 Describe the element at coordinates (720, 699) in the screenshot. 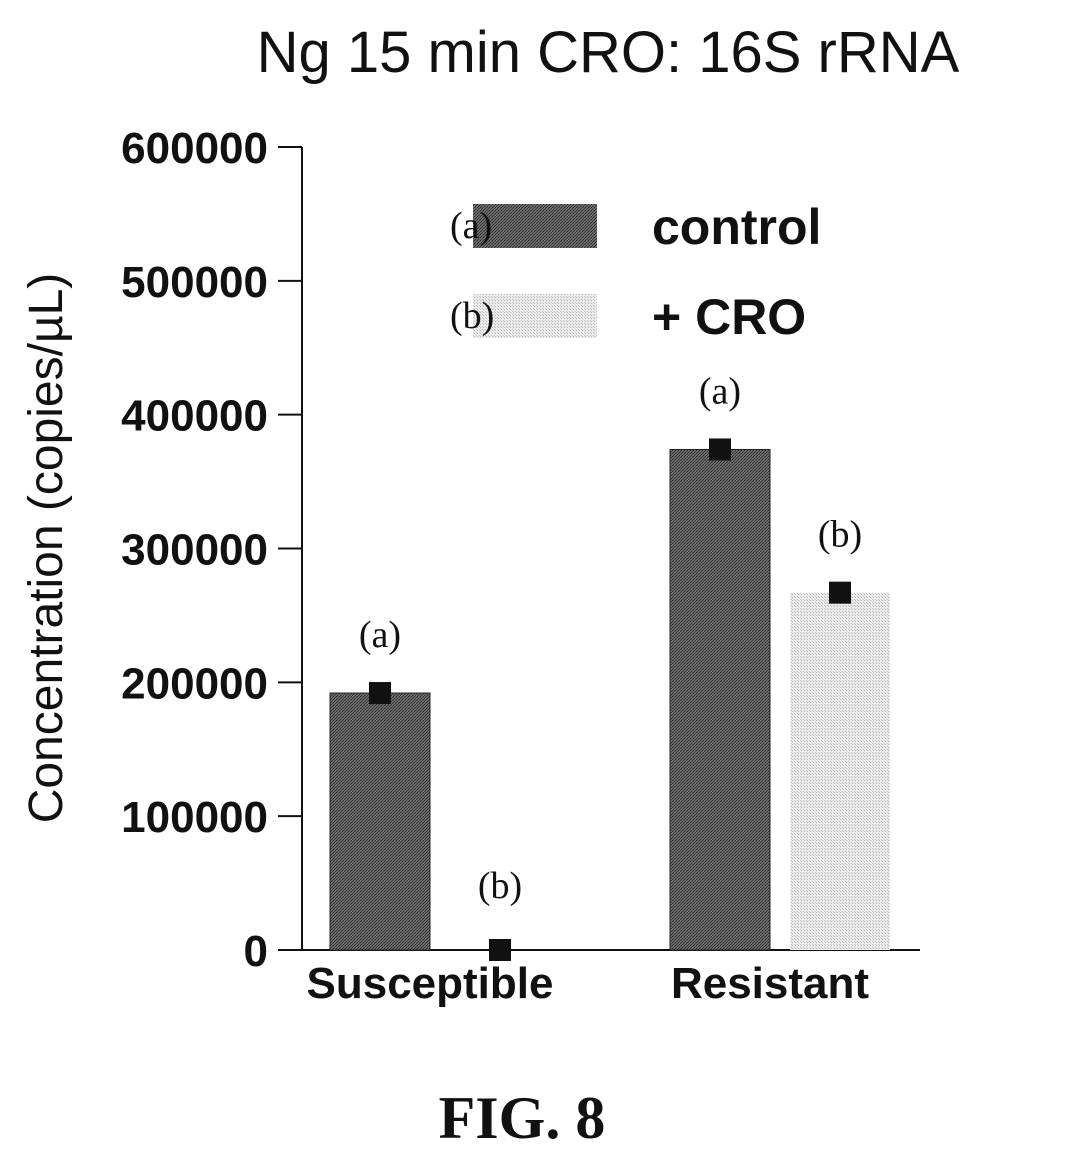

I see `bar-control-resistant` at that location.